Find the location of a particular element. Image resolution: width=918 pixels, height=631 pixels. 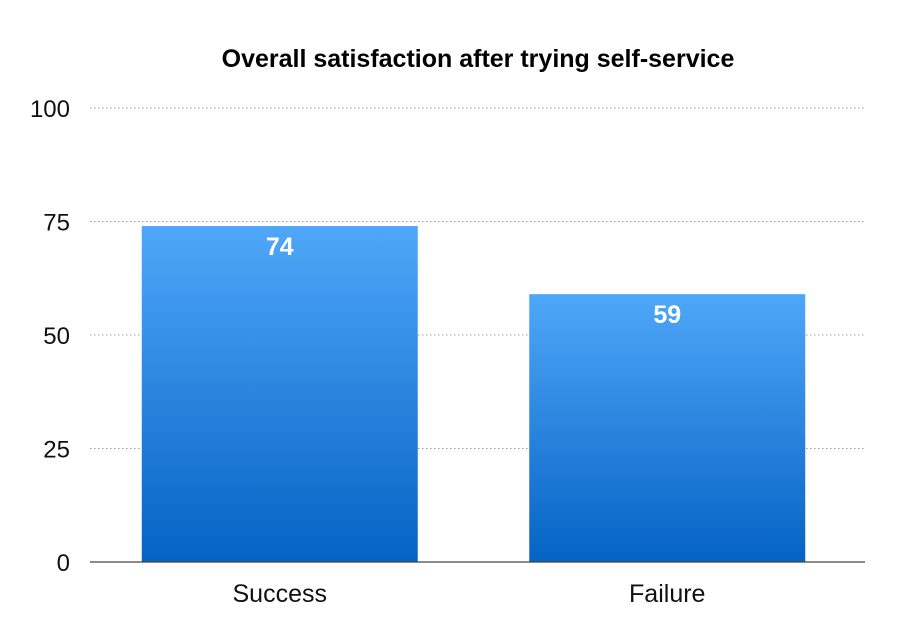

y-axis-ticks: 0 25 50 75 100 is located at coordinates (50, 336).